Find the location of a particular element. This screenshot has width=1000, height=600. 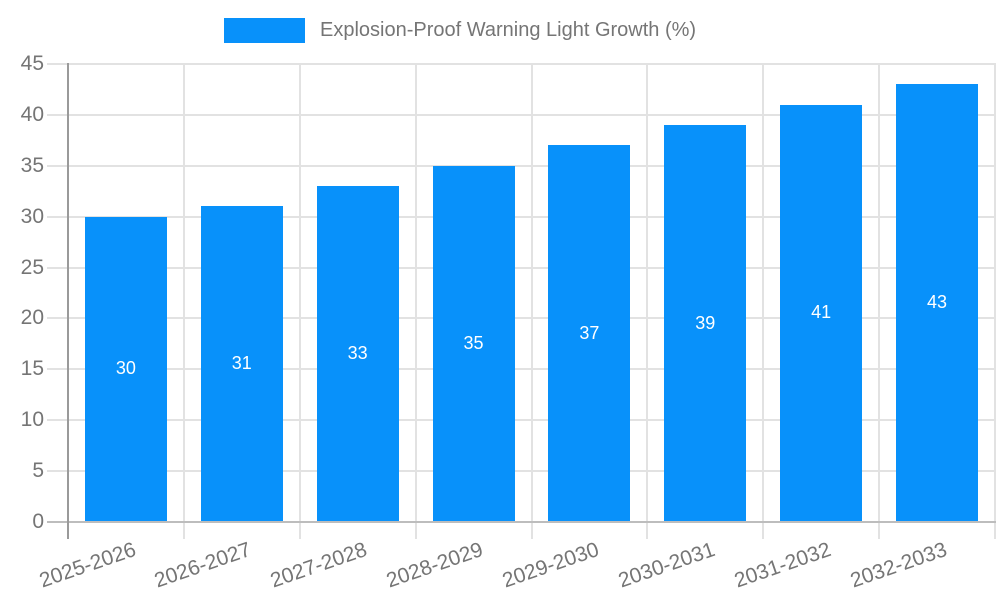

y-tick-label-25: 25 is located at coordinates (32, 267).